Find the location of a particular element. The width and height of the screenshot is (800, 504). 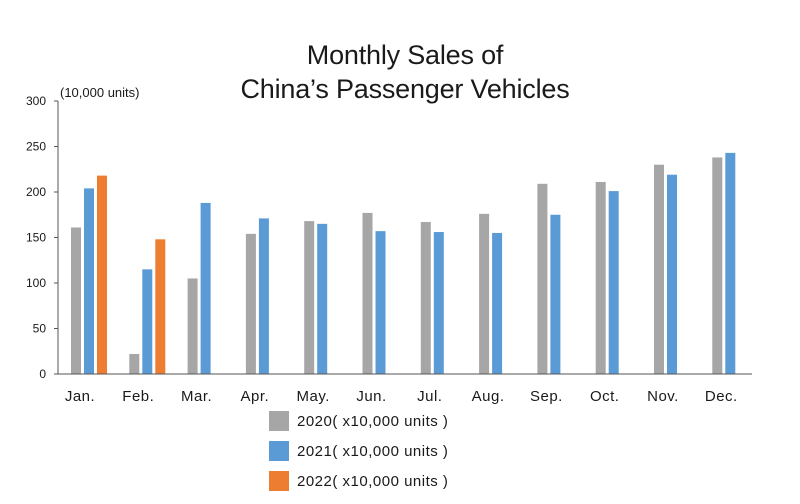

legend-item: 2021( x10,000 units ) is located at coordinates (358, 451).